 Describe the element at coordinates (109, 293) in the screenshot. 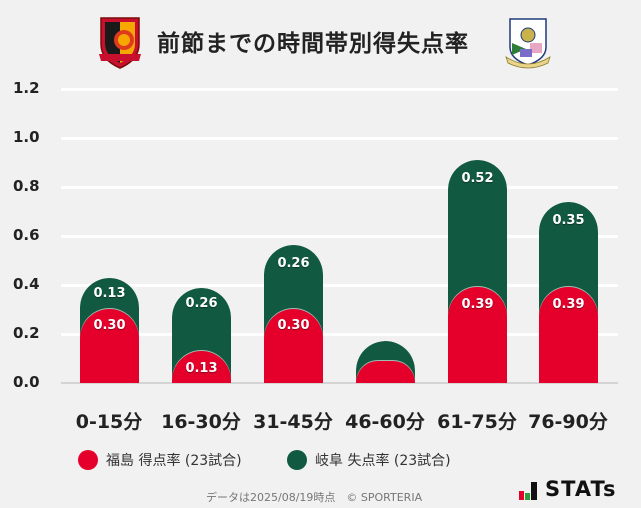

I see `away-value-label: 0.13` at that location.